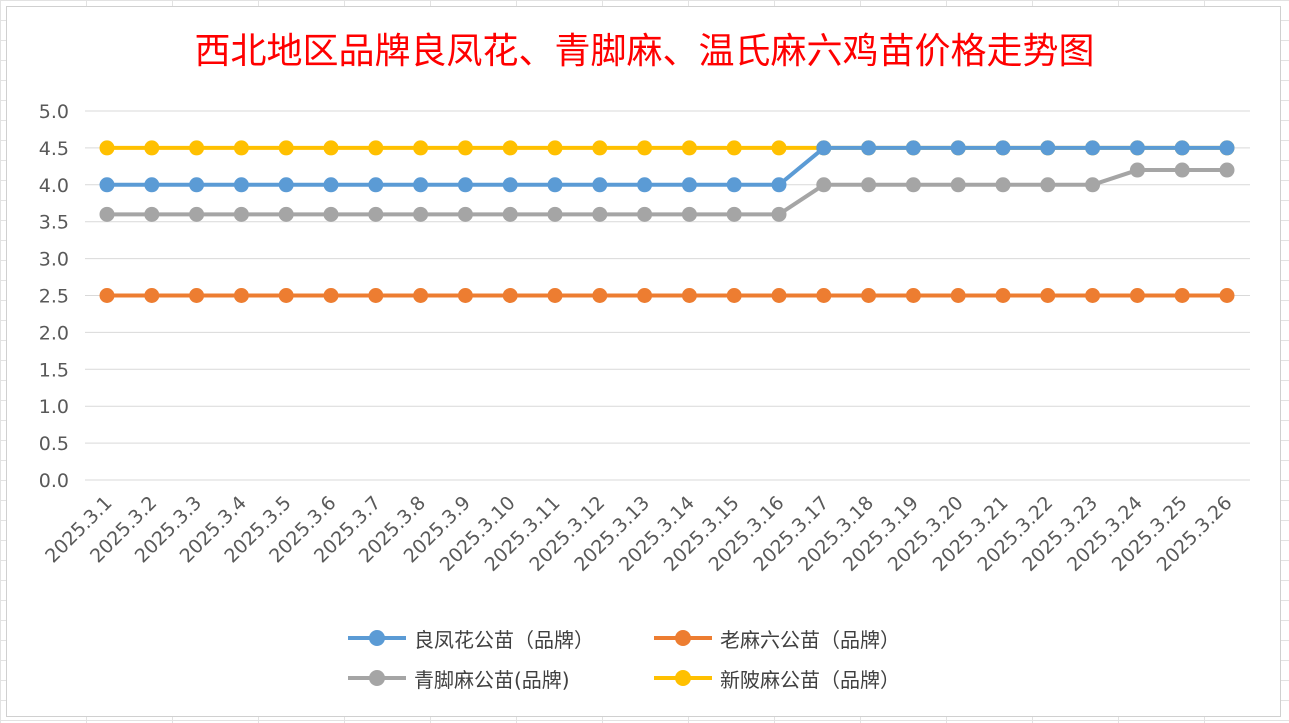 Image resolution: width=1289 pixels, height=723 pixels. I want to click on legend-item: 青脚麻公苗(品牌), so click(501, 678).